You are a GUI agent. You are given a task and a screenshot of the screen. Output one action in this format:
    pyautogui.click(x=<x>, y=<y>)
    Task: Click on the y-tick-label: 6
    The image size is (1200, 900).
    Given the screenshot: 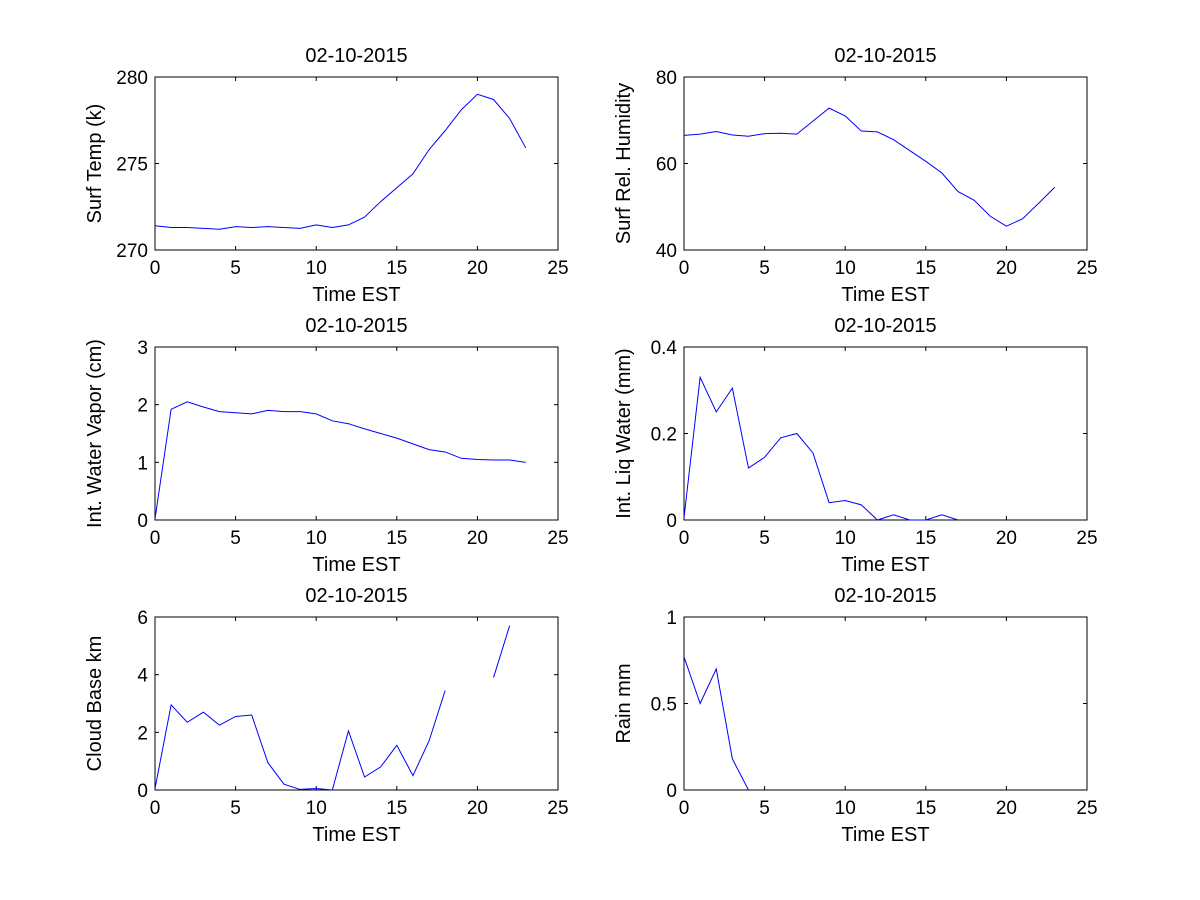 What is the action you would take?
    pyautogui.click(x=142, y=618)
    